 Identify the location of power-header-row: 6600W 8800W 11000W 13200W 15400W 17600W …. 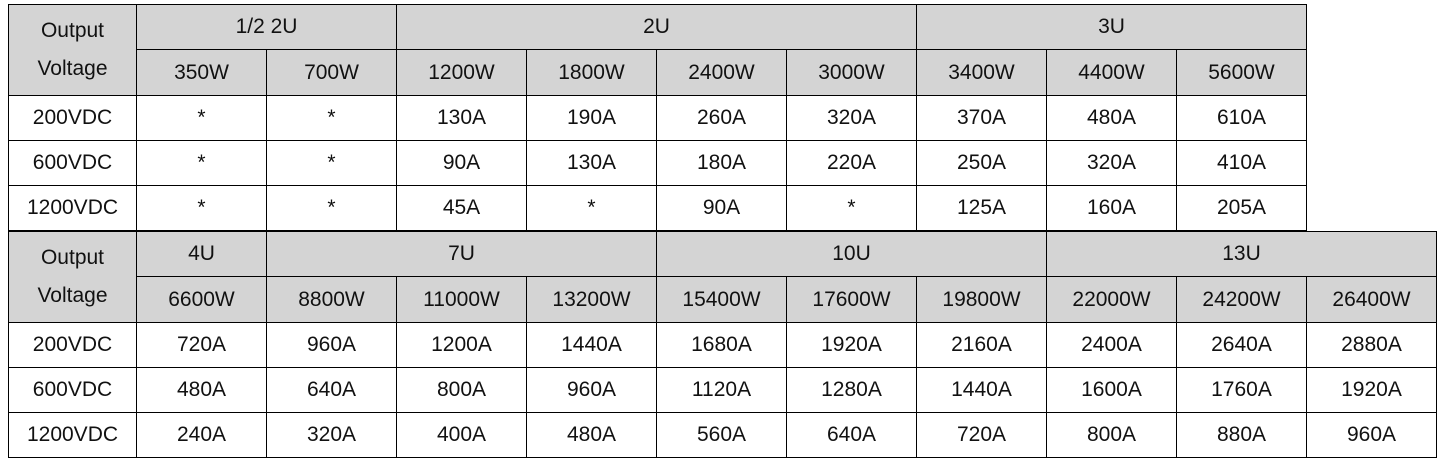
(723, 299).